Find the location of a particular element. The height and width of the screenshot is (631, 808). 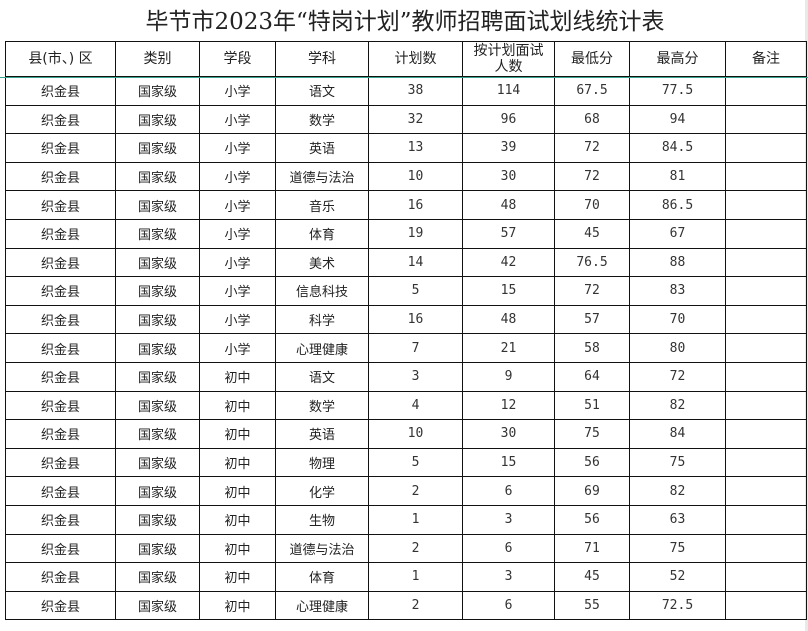

cell-max-score: 88 is located at coordinates (677, 262).